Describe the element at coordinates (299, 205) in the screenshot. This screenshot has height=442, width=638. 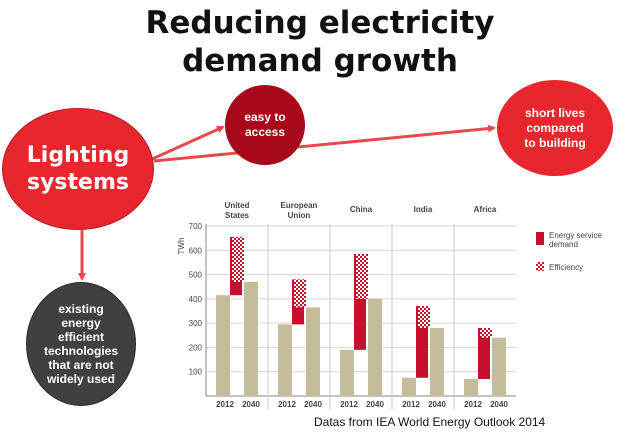
I see `region-label: European` at that location.